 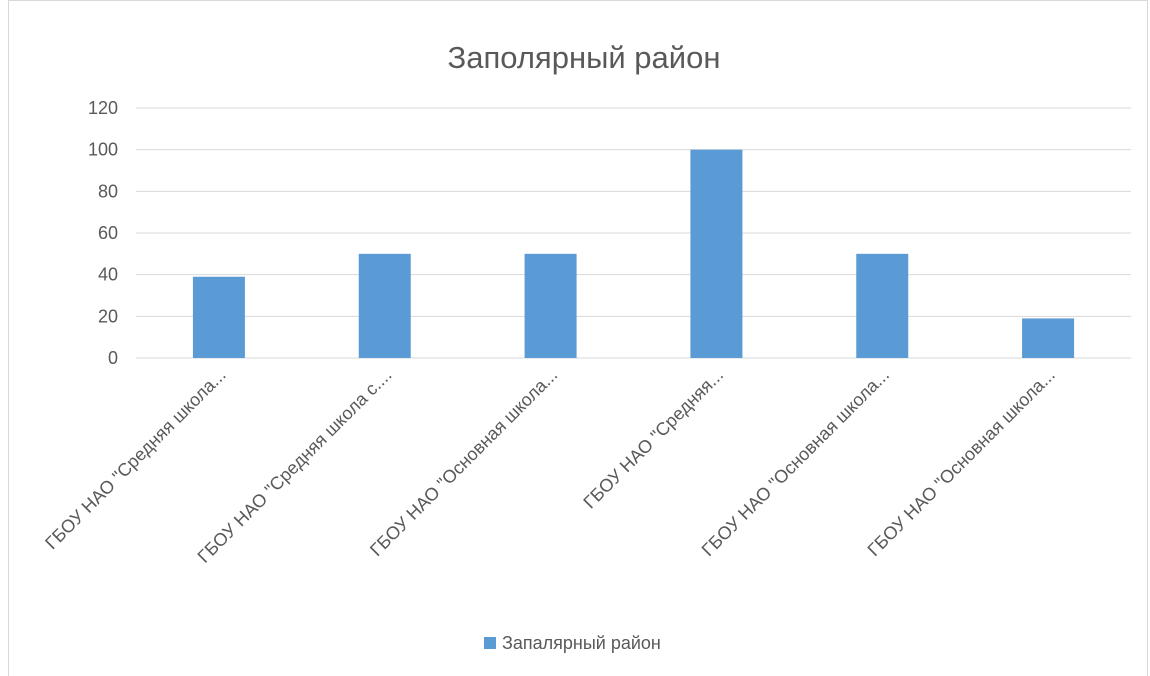 I want to click on y-tick-label: 0, so click(x=113, y=358).